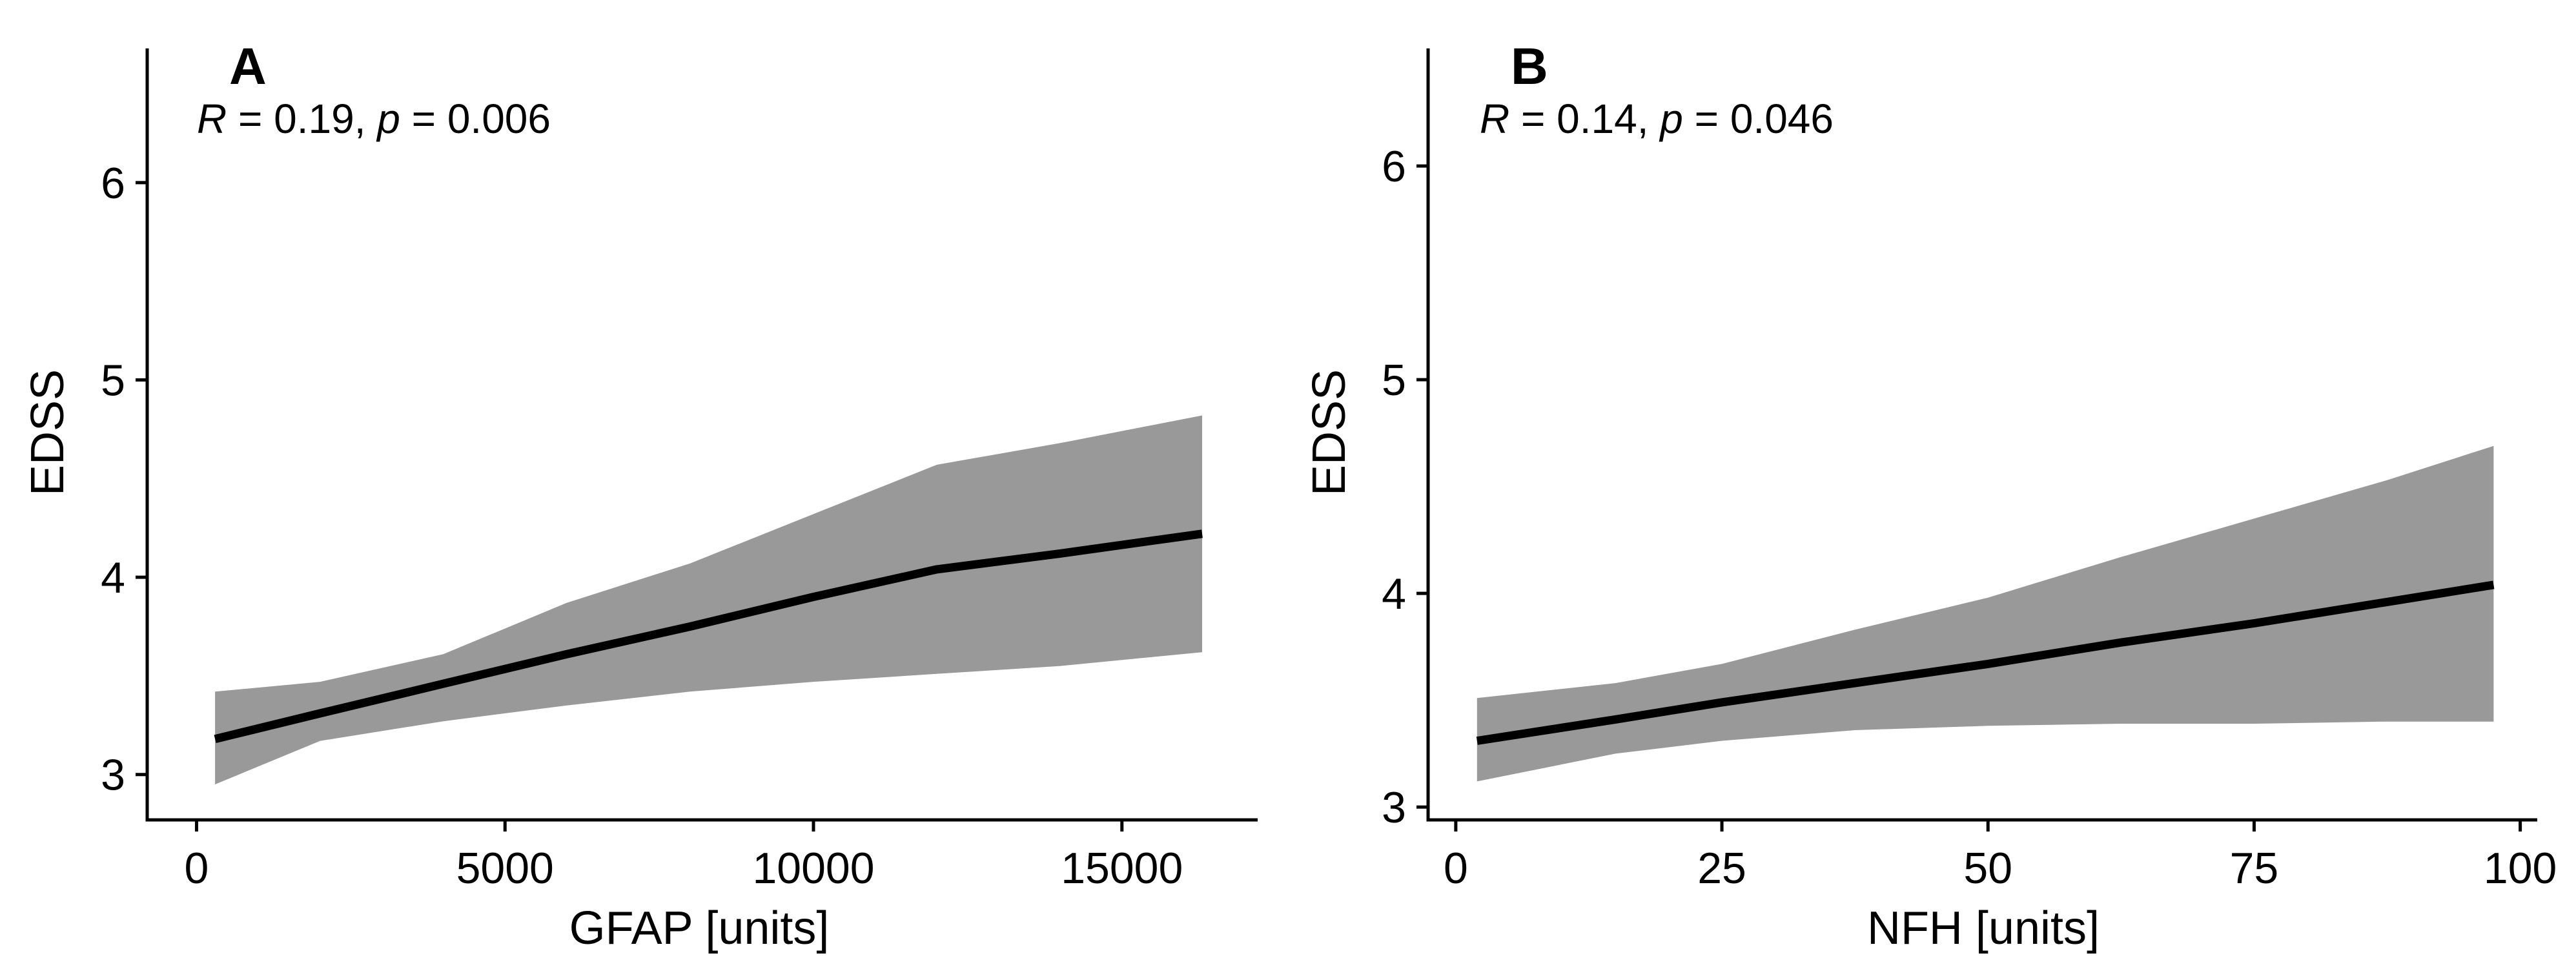 The image size is (2576, 980). Describe the element at coordinates (1657, 119) in the screenshot. I see `stat-annotation-b: R = 0.14, p = 0.046` at that location.